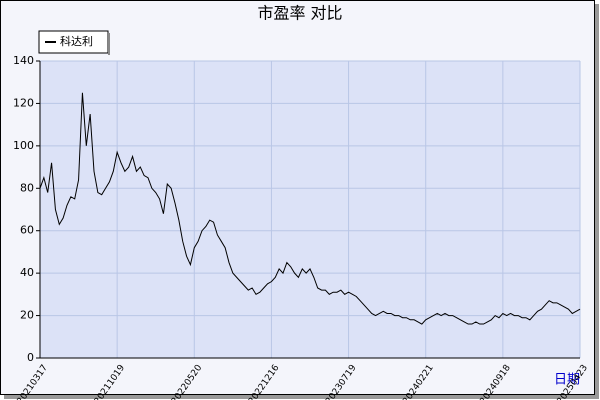  What do you see at coordinates (76, 41) in the screenshot?
I see `legend-label: 科达利` at bounding box center [76, 41].